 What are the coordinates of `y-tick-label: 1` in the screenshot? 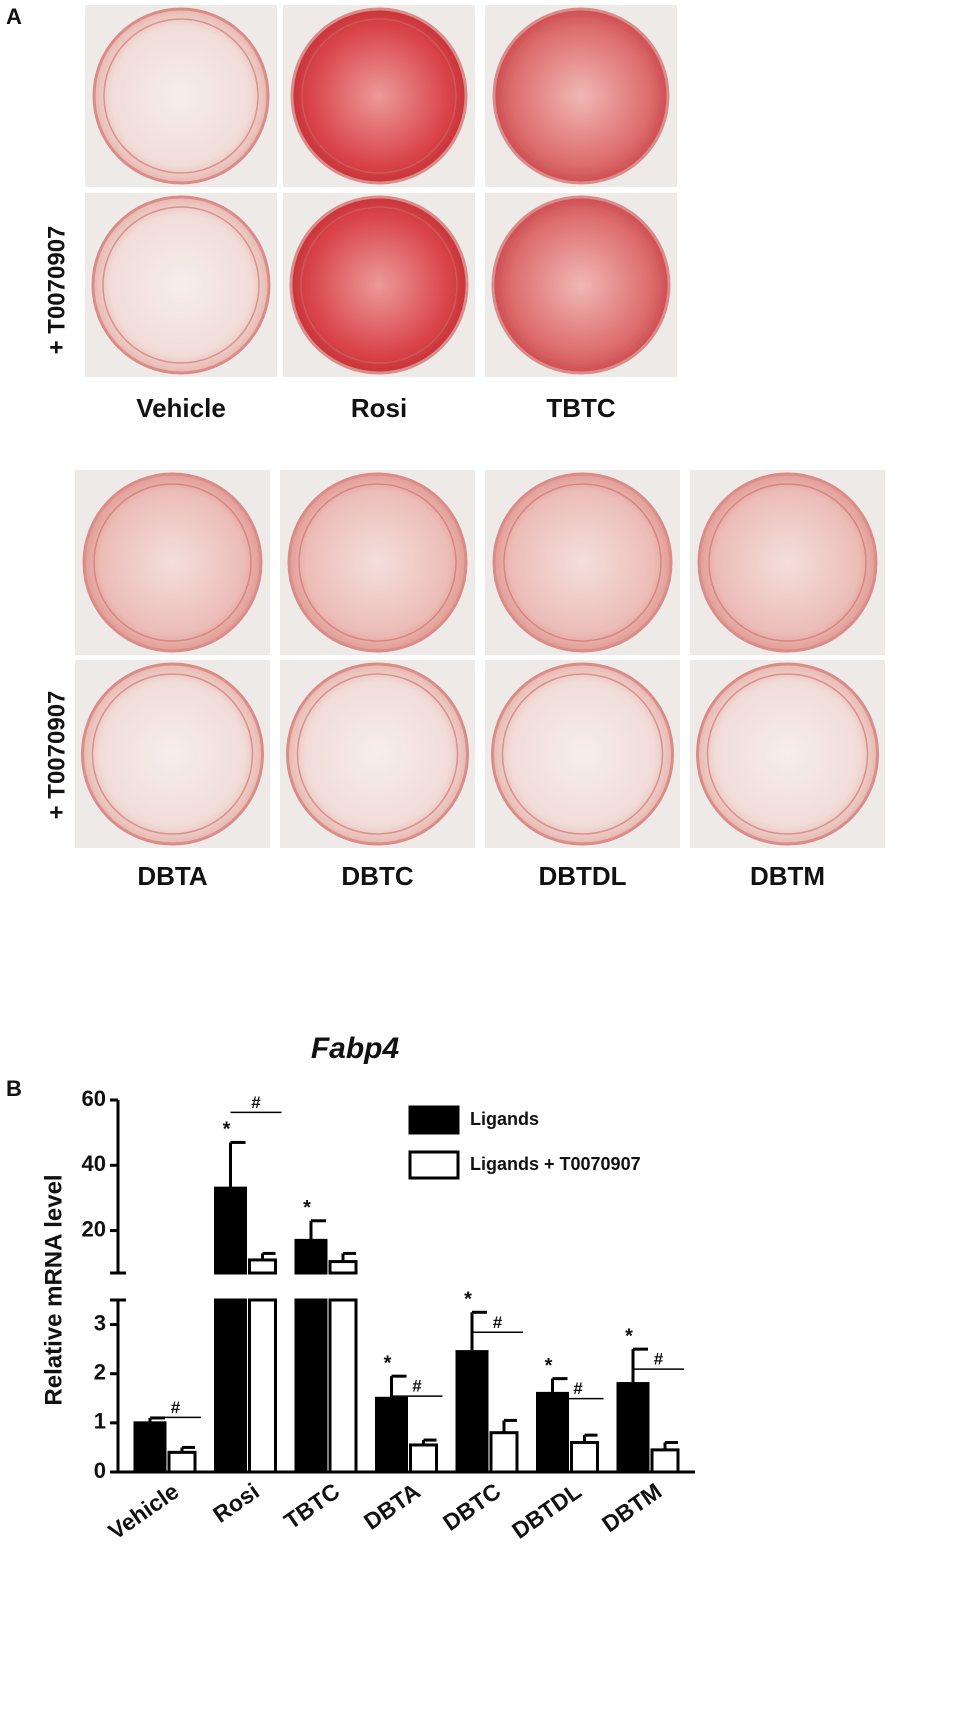 It's located at (100, 1421).